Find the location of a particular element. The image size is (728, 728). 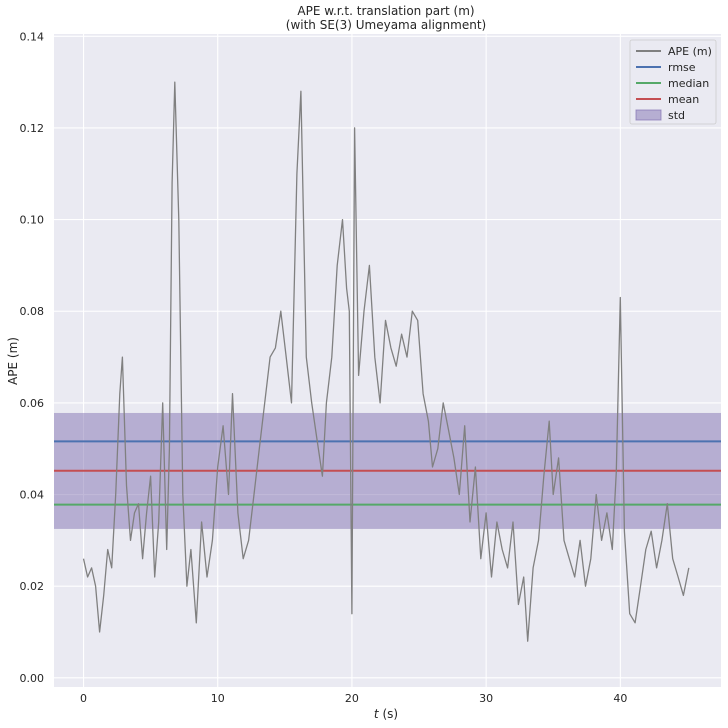

chart-title: APE w.r.t. translation part (m) is located at coordinates (385, 11).